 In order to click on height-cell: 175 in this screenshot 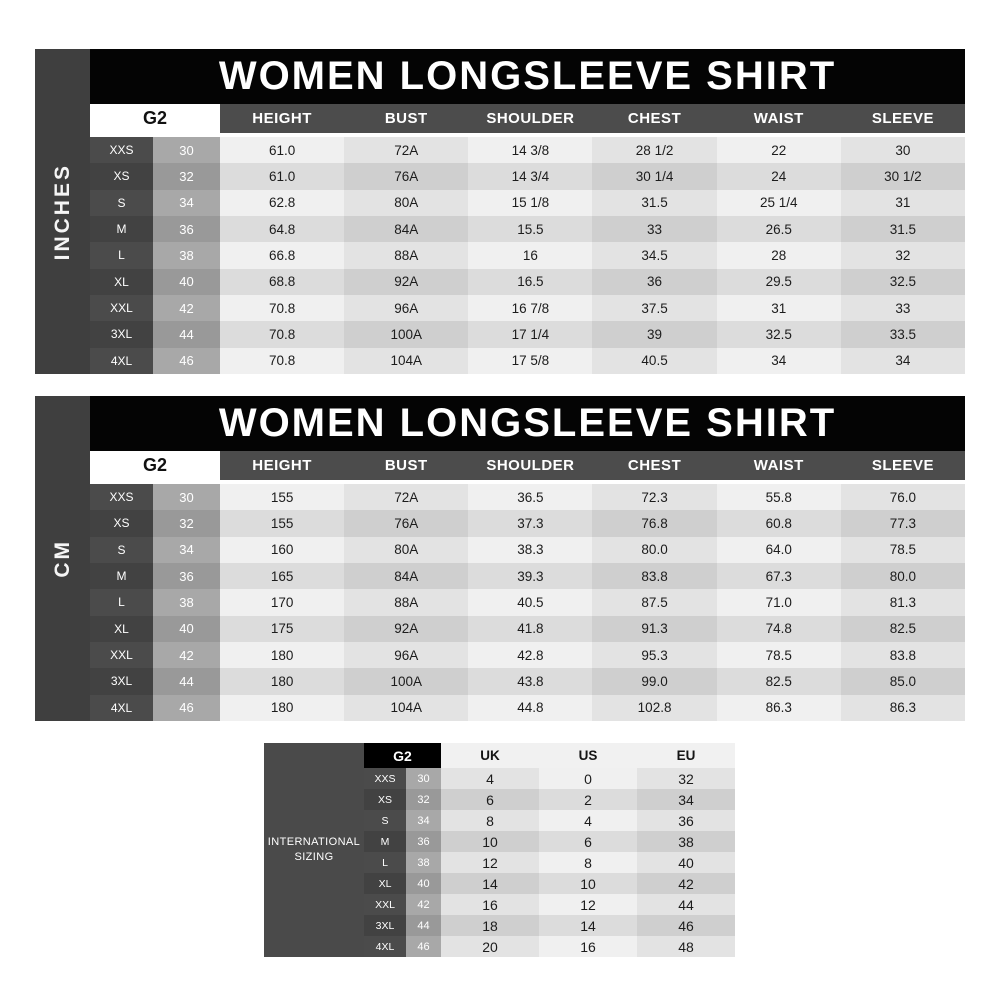, I will do `click(282, 628)`.